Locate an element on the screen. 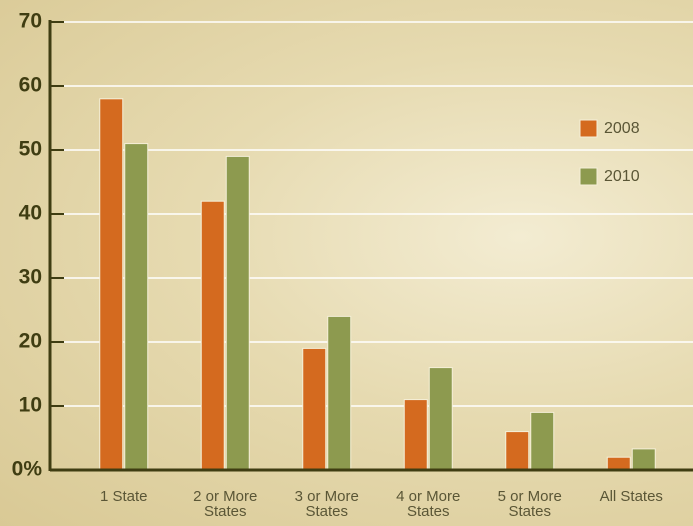  y-tick-label: 40 is located at coordinates (30, 213).